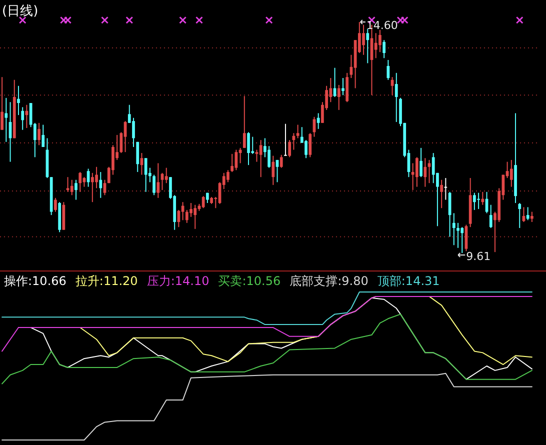  Describe the element at coordinates (178, 281) in the screenshot. I see `text: 压力:14.10` at that location.